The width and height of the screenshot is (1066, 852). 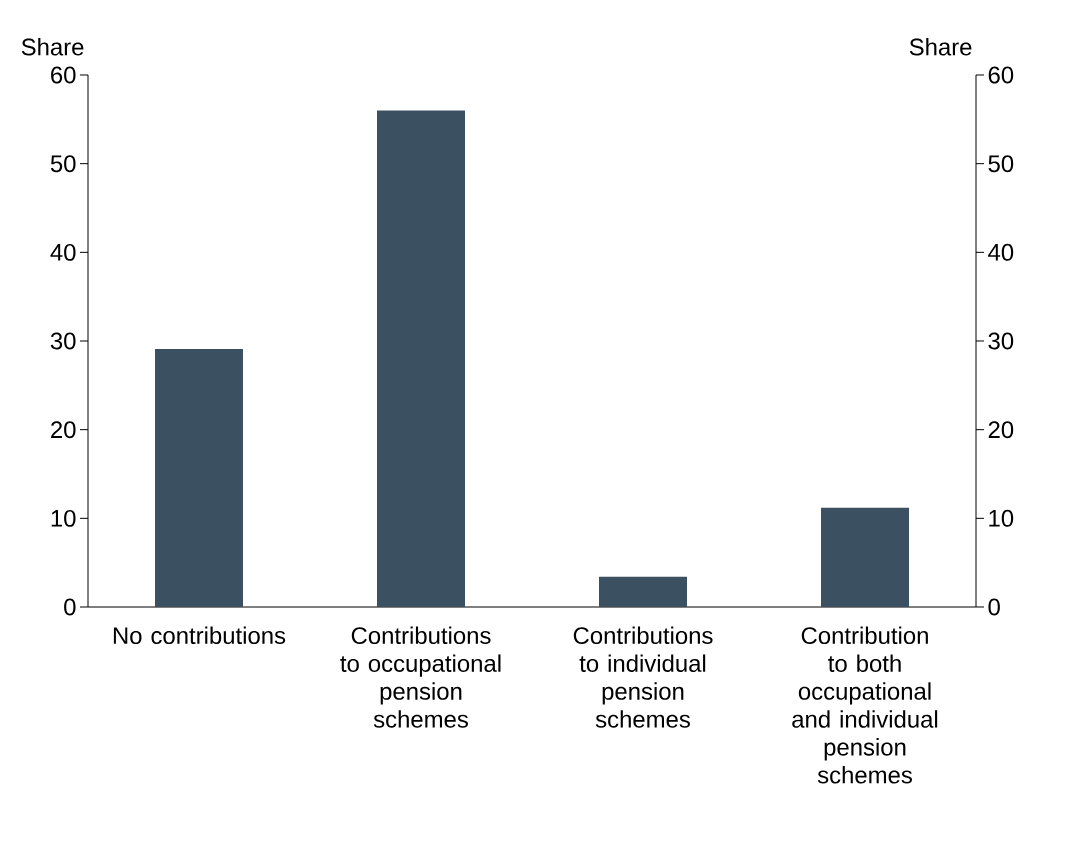 What do you see at coordinates (63, 341) in the screenshot?
I see `y-tick-label: 30` at bounding box center [63, 341].